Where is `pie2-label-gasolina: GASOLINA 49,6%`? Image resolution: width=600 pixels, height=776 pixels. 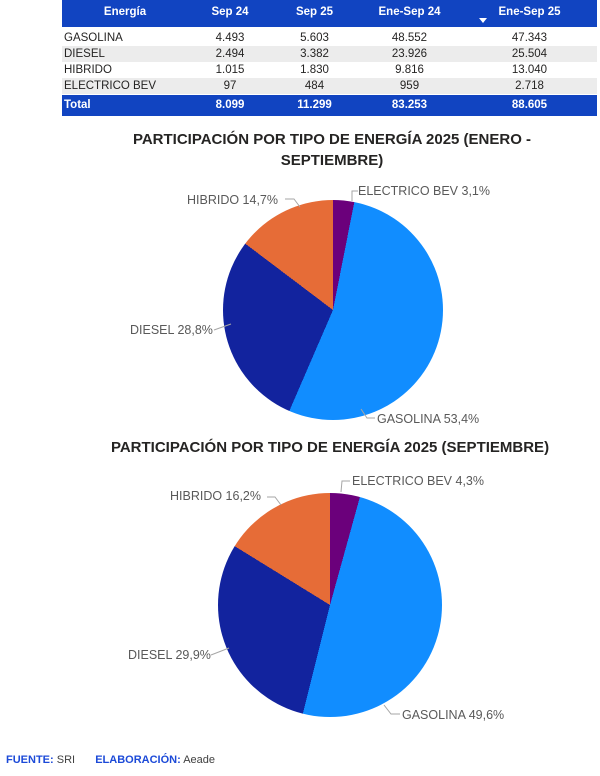
pie2-label-gasolina: GASOLINA 49,6% is located at coordinates (453, 715).